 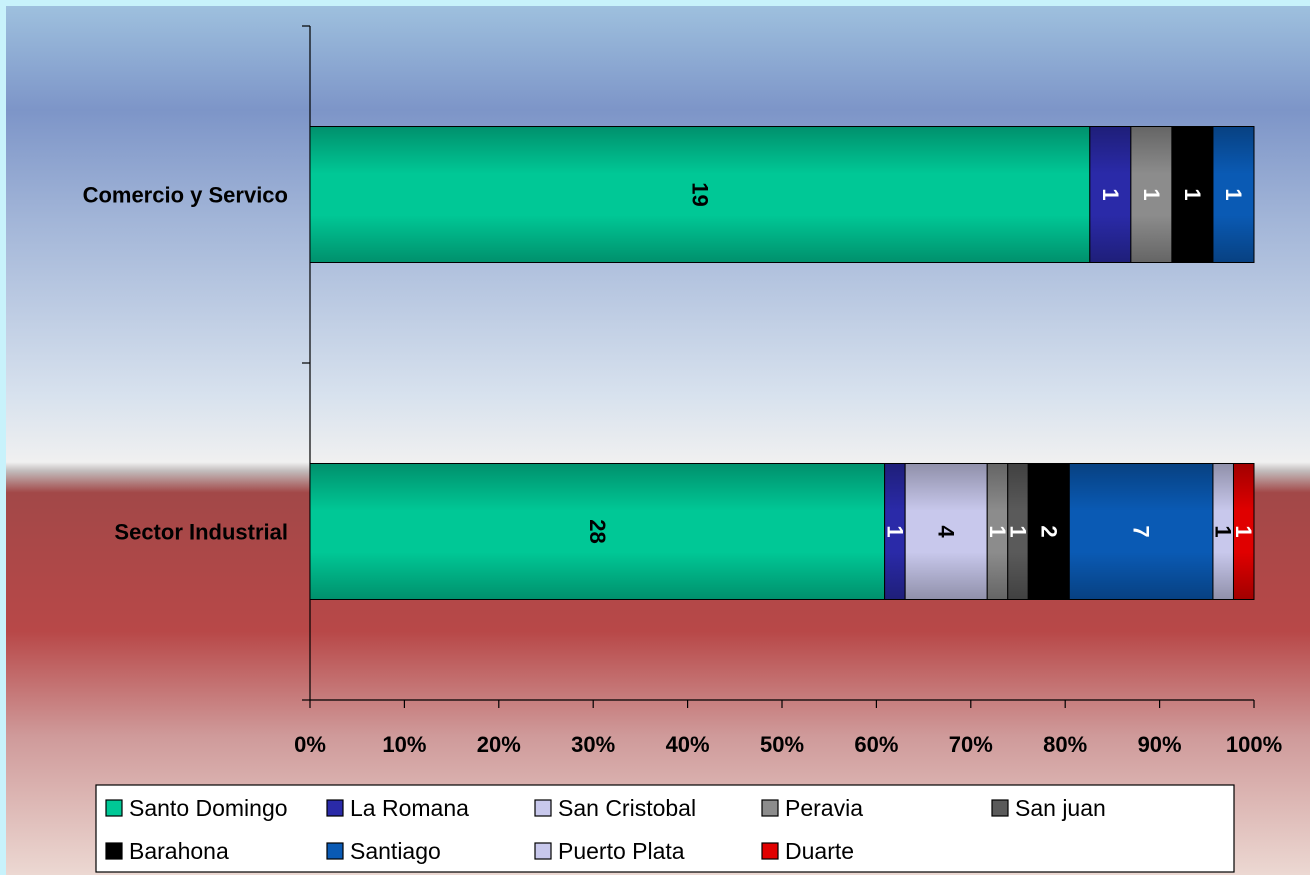 I want to click on legend-label: Santiago, so click(x=395, y=851).